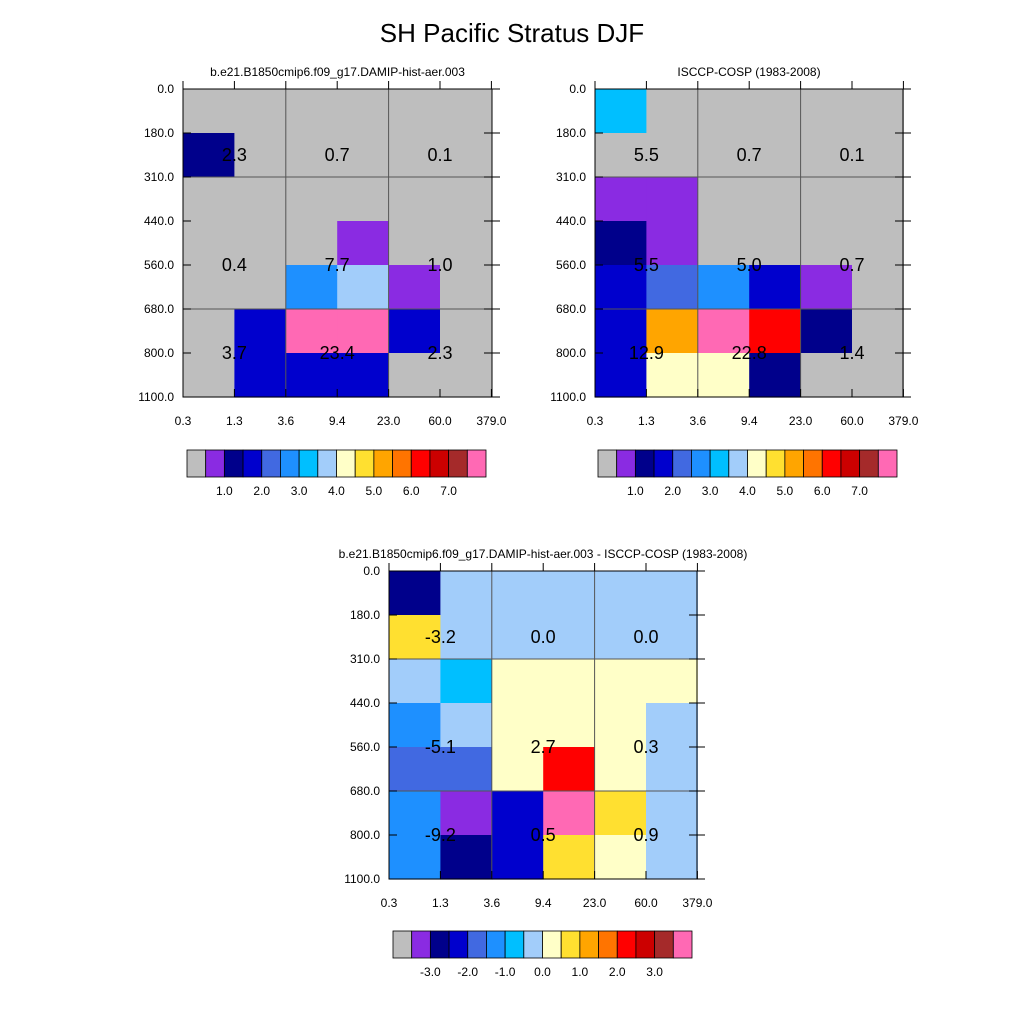  I want to click on x-tick-label: 0.3, so click(595, 421).